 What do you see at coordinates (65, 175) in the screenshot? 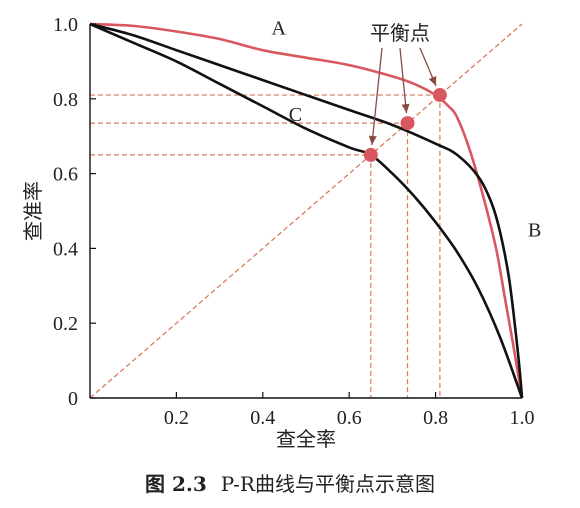
I see `y-tick-label: 0.6` at bounding box center [65, 175].